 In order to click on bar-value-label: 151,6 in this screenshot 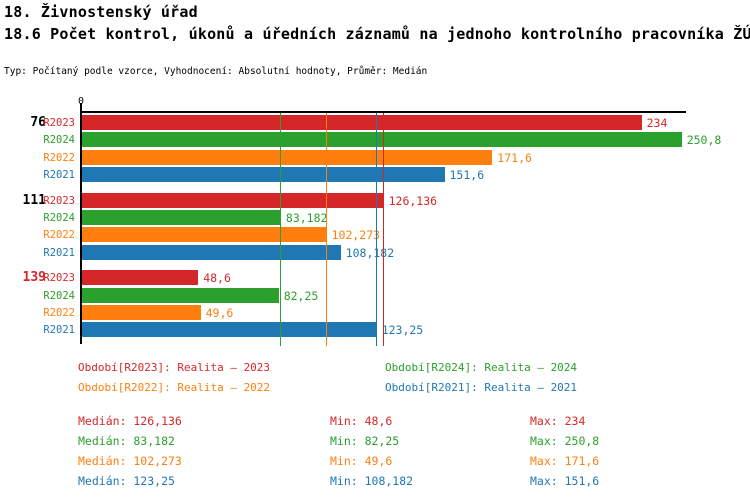, I will do `click(467, 175)`.